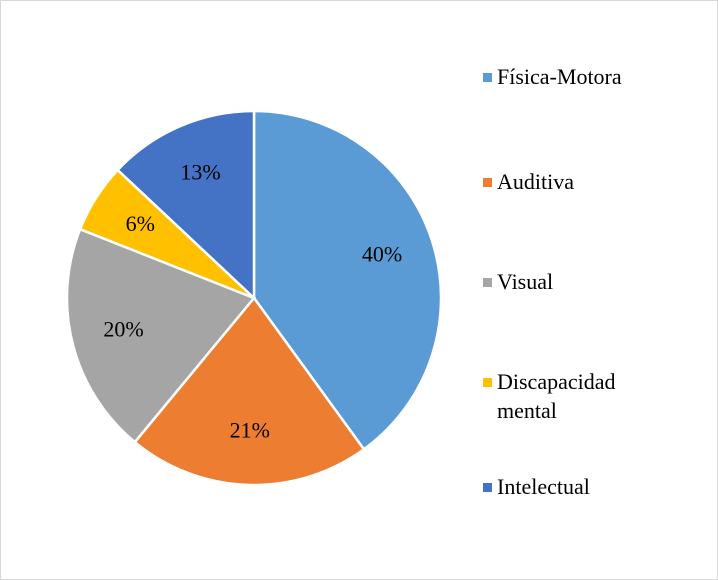 The width and height of the screenshot is (718, 580). Describe the element at coordinates (382, 253) in the screenshot. I see `data-label: 40%` at that location.